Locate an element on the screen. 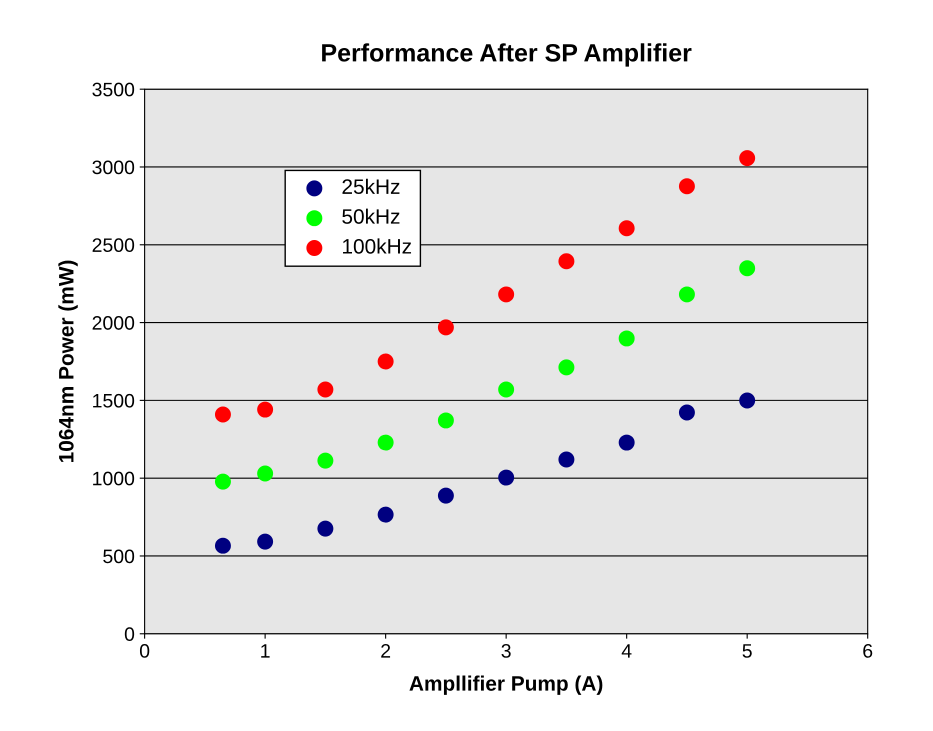 This screenshot has width=933, height=731. chart-title: Performance After SP Amplifier is located at coordinates (507, 55).